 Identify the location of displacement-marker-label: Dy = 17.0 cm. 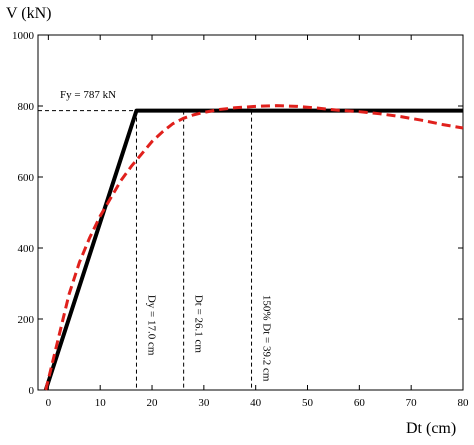
(151, 325).